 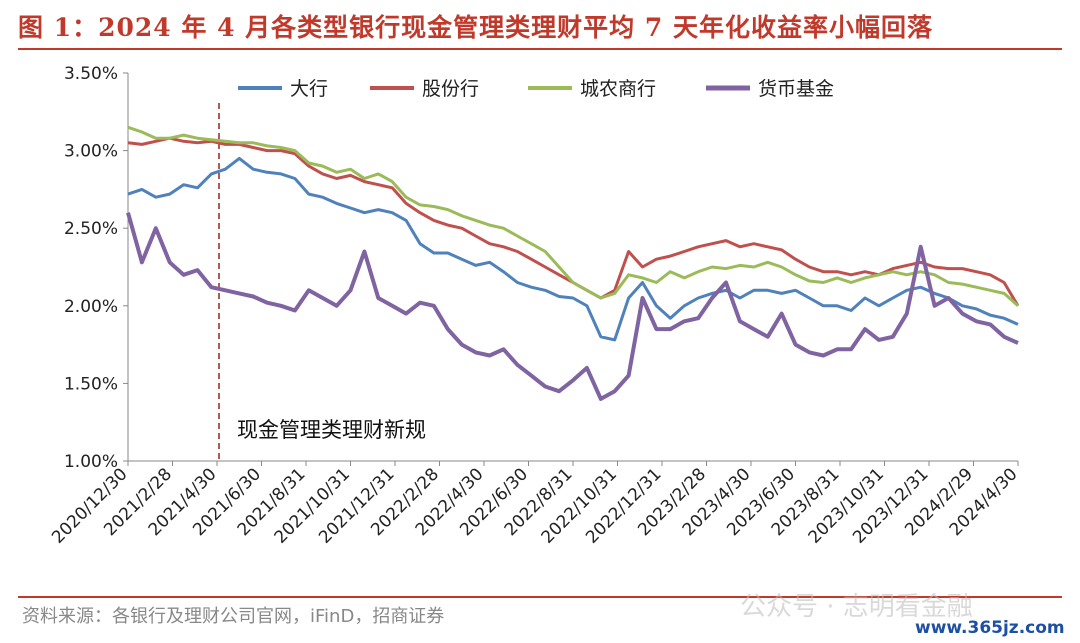 What do you see at coordinates (91, 152) in the screenshot?
I see `y-tick-label: 3.00%` at bounding box center [91, 152].